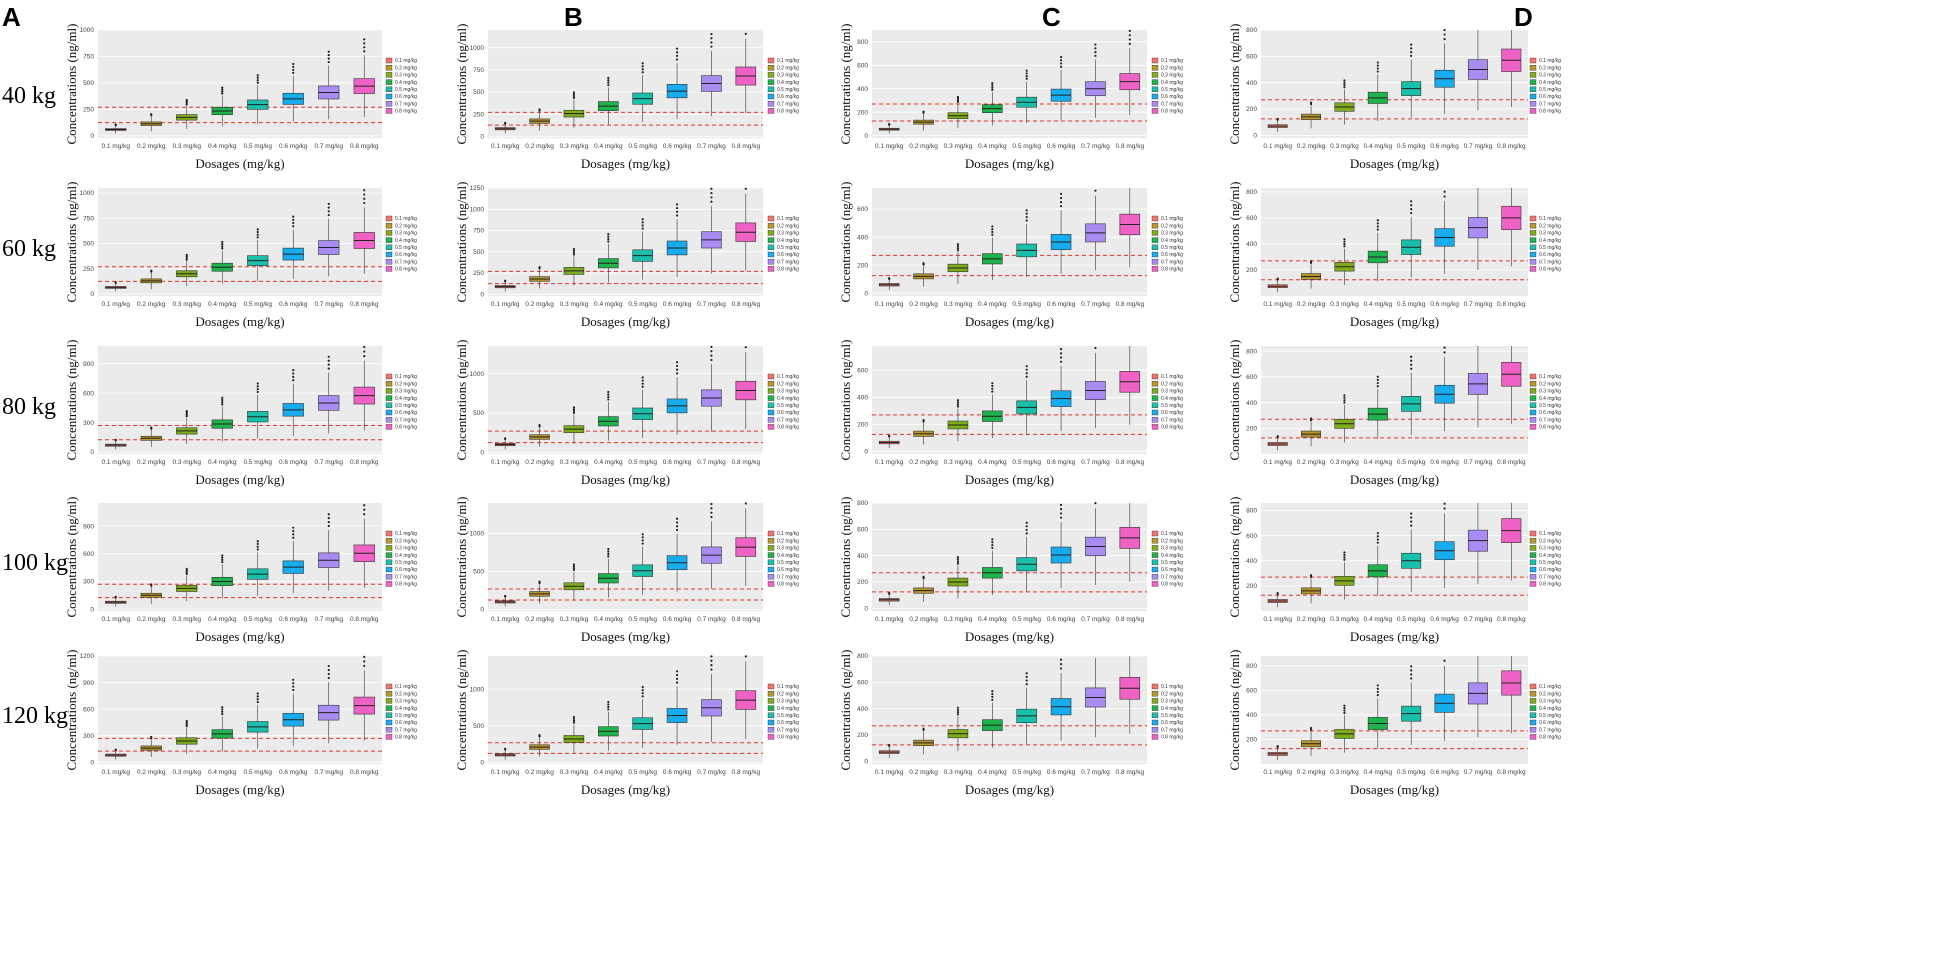 The height and width of the screenshot is (980, 1949). I want to click on y-tick-label: 400, so click(1251, 561).